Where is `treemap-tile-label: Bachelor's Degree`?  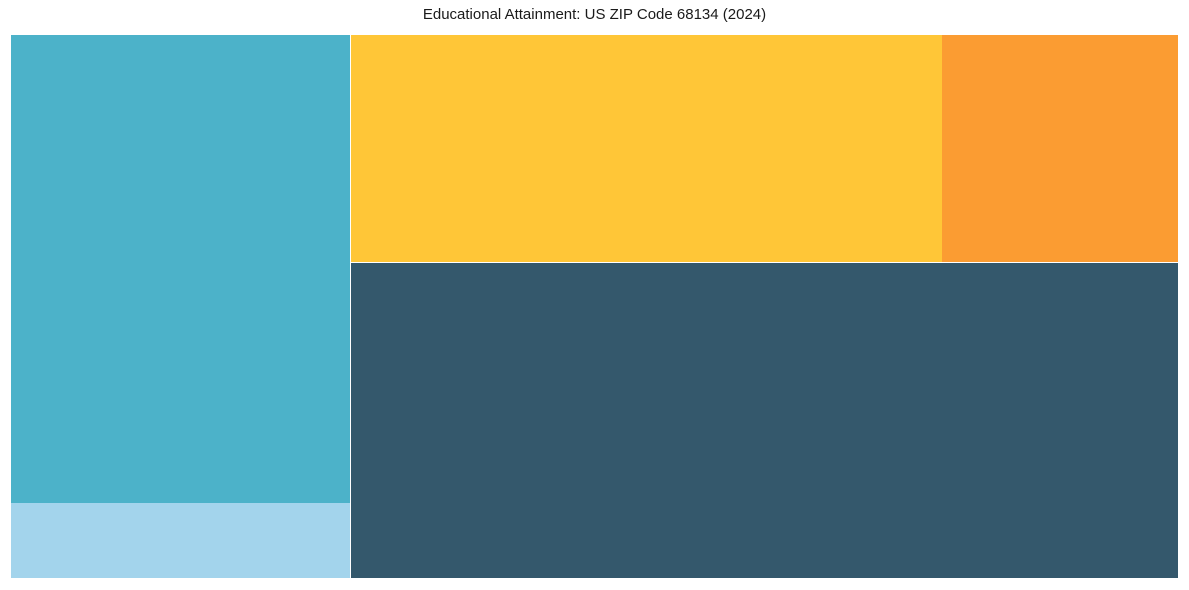
treemap-tile-label: Bachelor's Degree is located at coordinates (646, 49).